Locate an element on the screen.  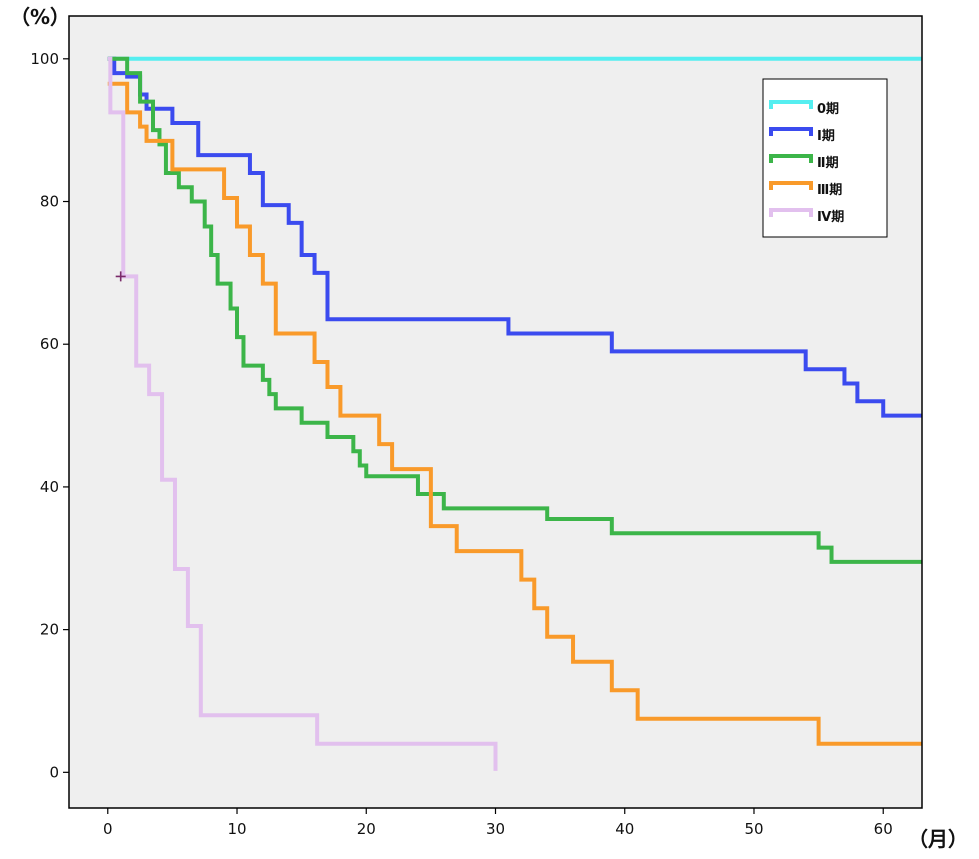
x-tick-label: 30 is located at coordinates (495, 829).